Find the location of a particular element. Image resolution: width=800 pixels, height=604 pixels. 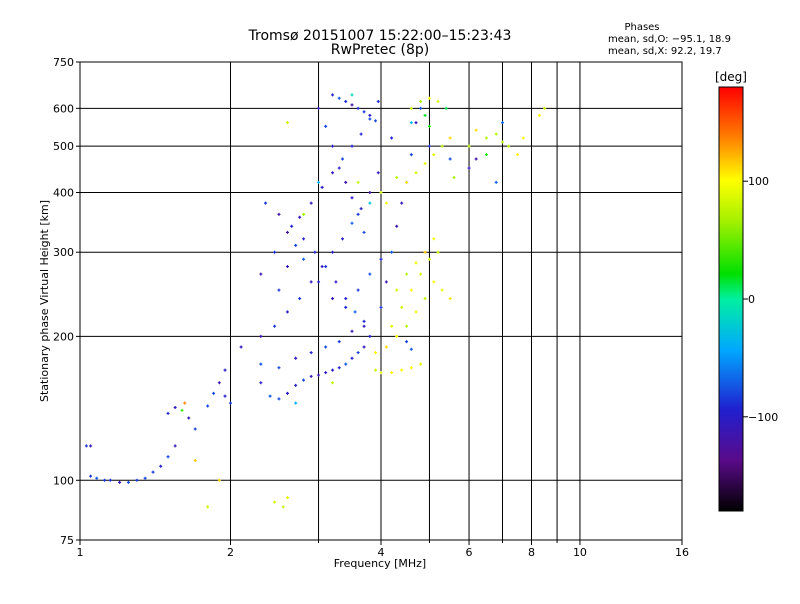

x-axis-ticks: 1 2 4 6 8 10 16 is located at coordinates (383, 549).